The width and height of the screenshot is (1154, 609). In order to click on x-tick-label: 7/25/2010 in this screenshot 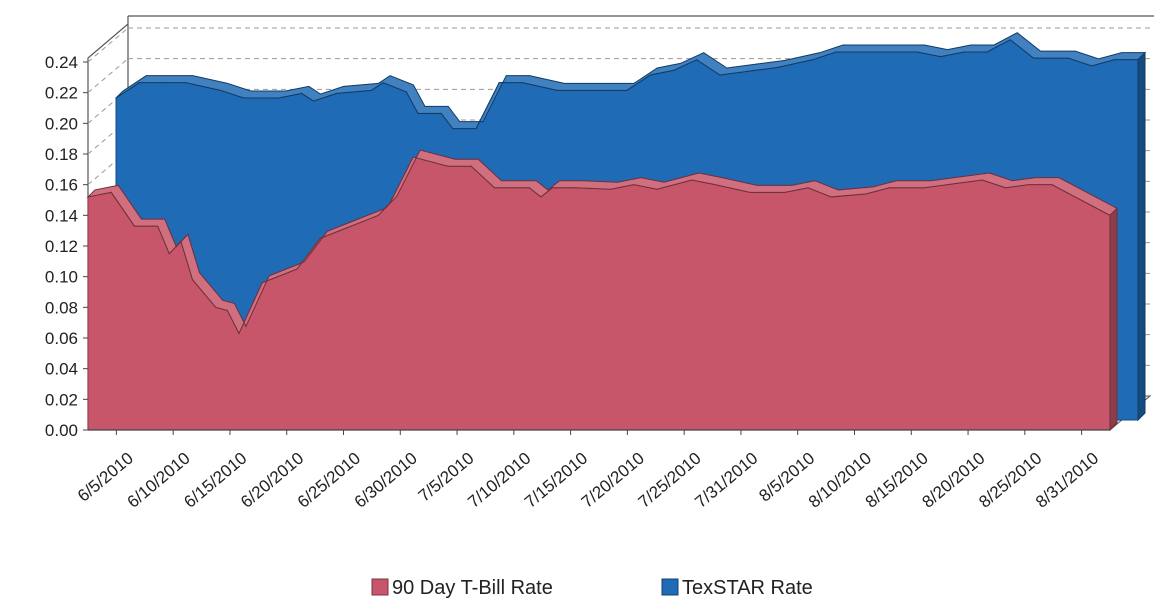, I will do `click(670, 480)`.